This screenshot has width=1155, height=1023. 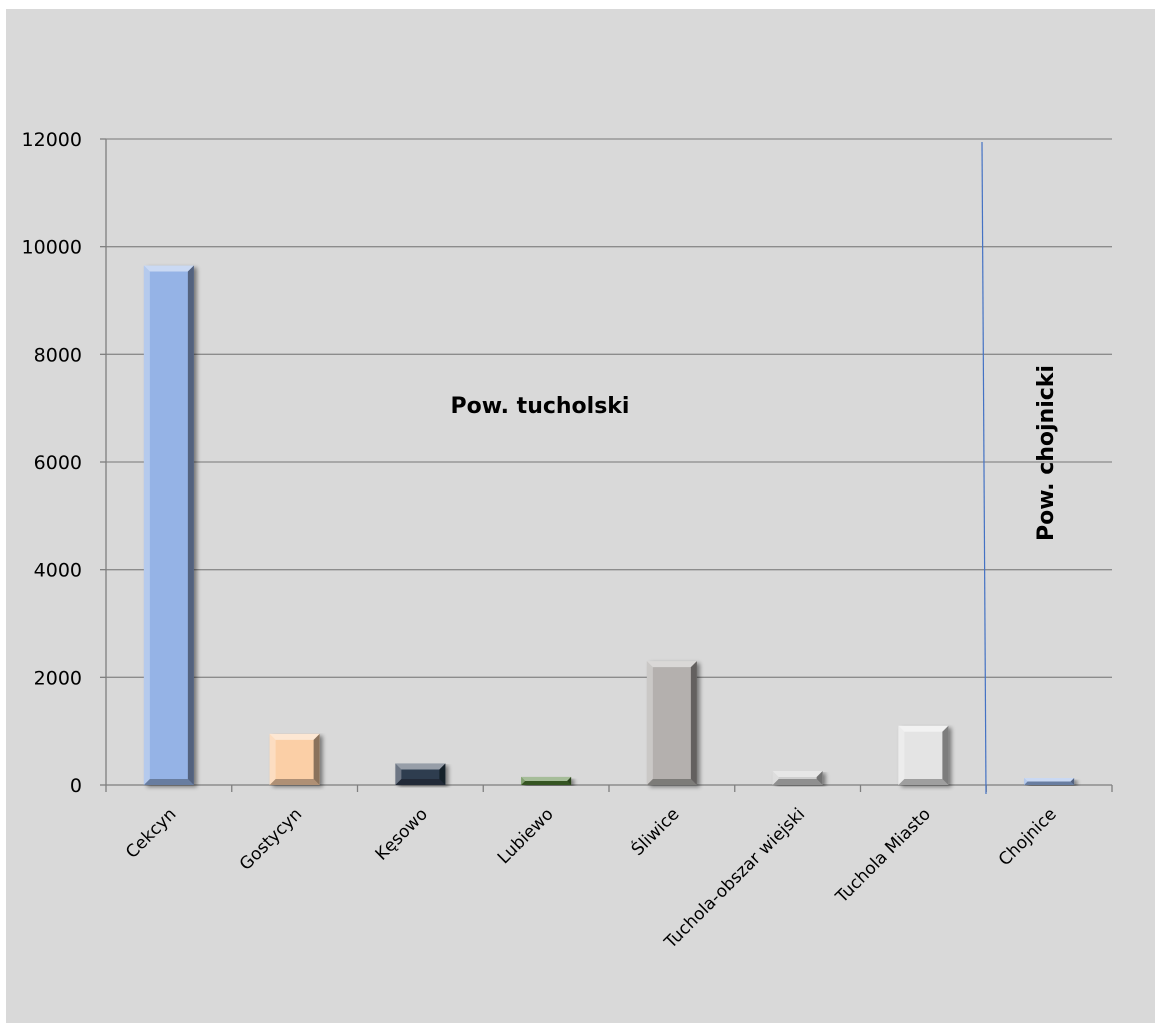 What do you see at coordinates (540, 406) in the screenshot?
I see `annotation-pow-tucholski: Pow. tucholski` at bounding box center [540, 406].